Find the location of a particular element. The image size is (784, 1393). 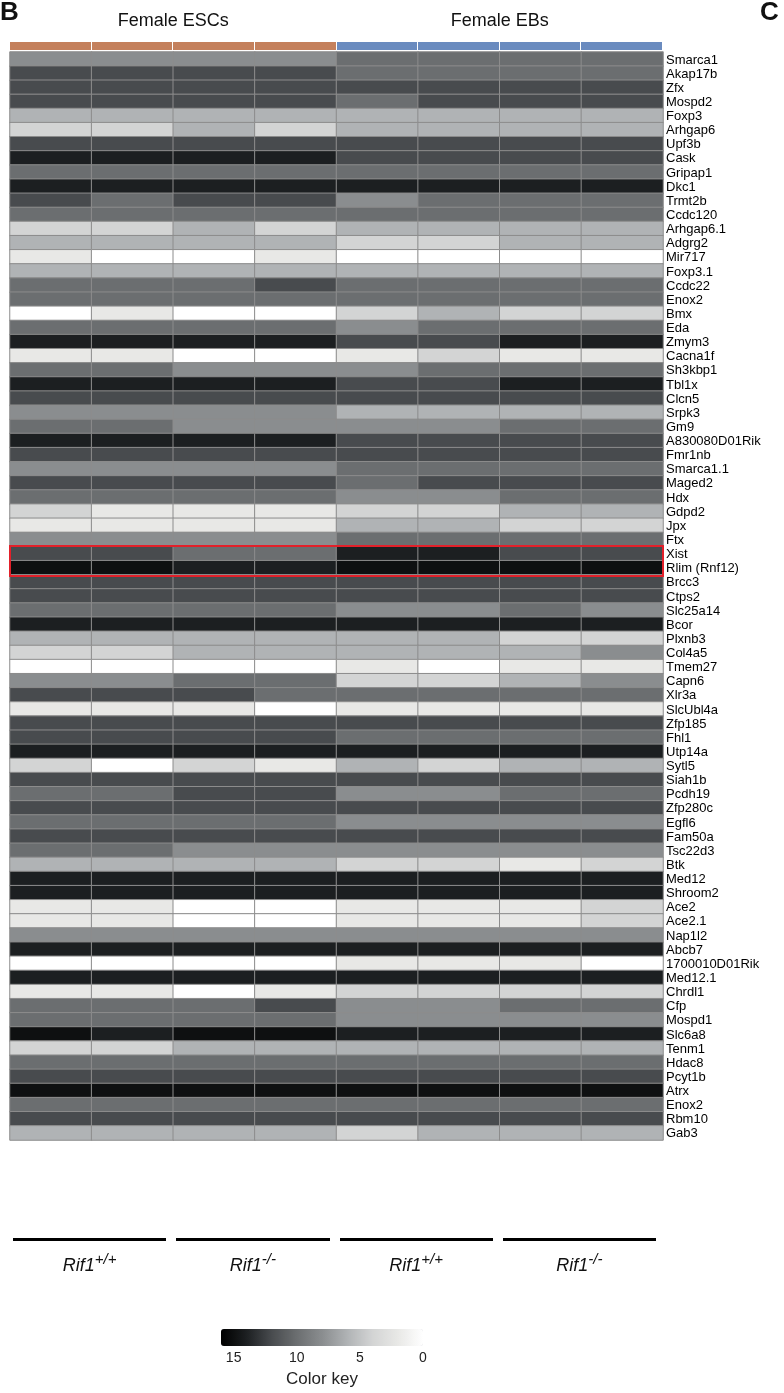

y-tick-label: Mospd1 is located at coordinates (689, 1020).